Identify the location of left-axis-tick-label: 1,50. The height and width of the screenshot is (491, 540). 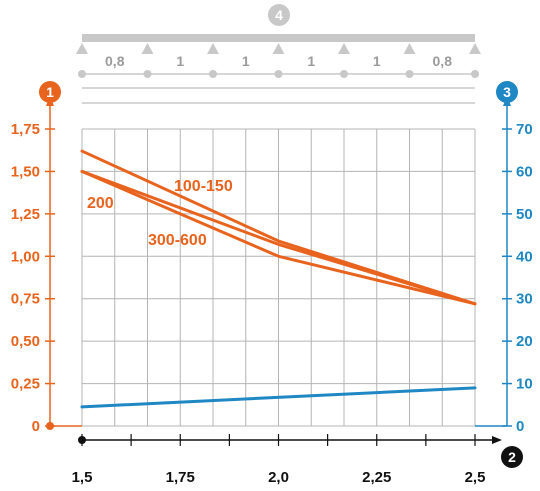
(25, 171).